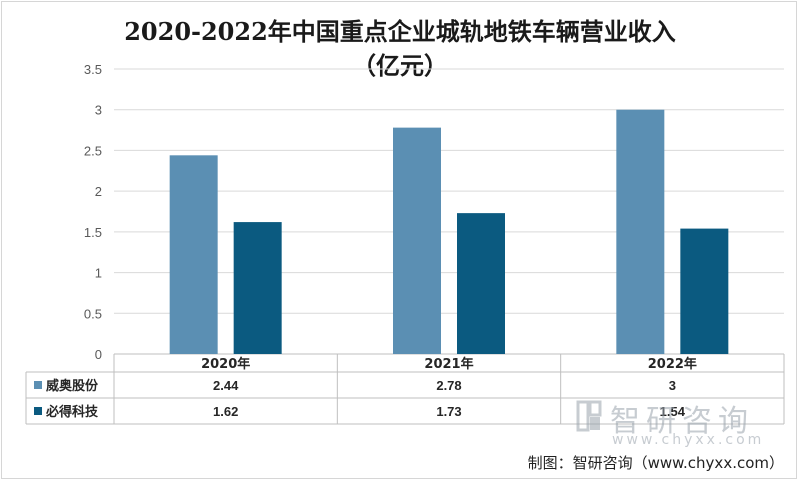 The height and width of the screenshot is (482, 800). Describe the element at coordinates (673, 411) in the screenshot. I see `data-value-label: 1.54` at that location.